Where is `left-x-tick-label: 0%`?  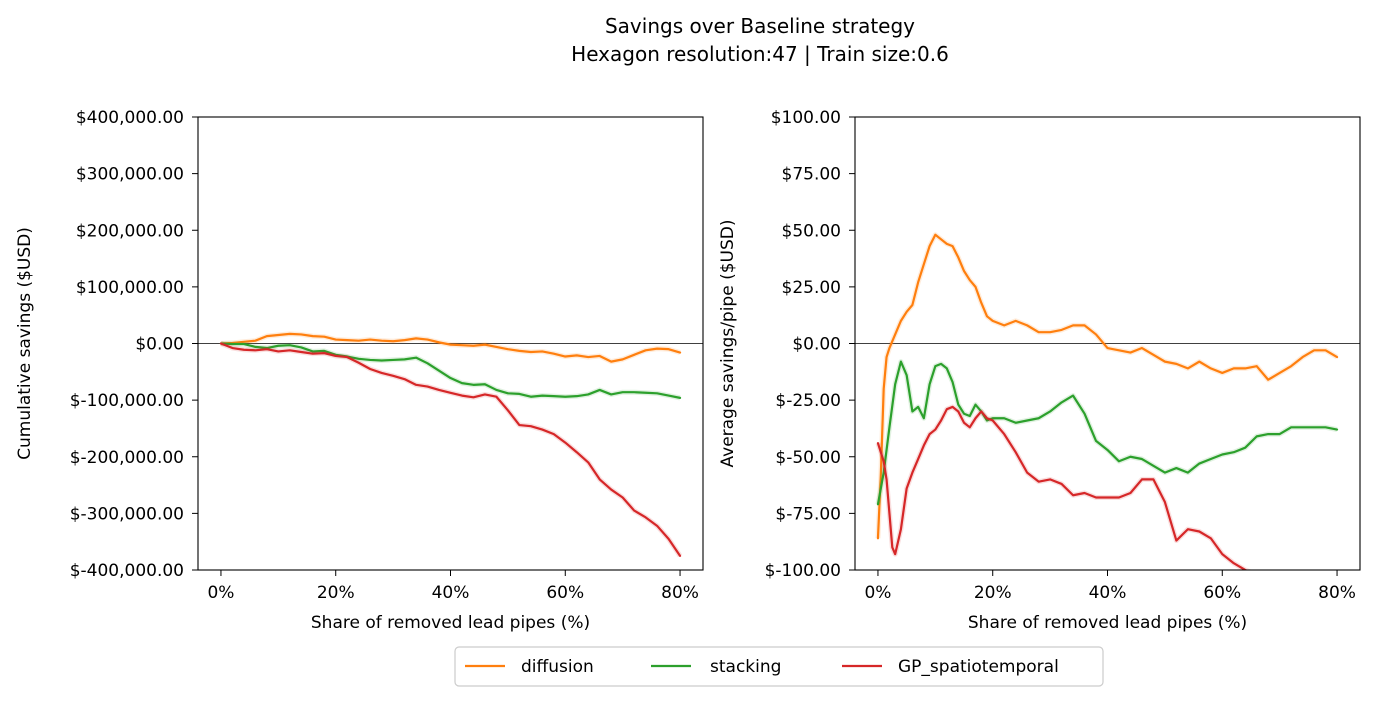
left-x-tick-label: 0% is located at coordinates (220, 593).